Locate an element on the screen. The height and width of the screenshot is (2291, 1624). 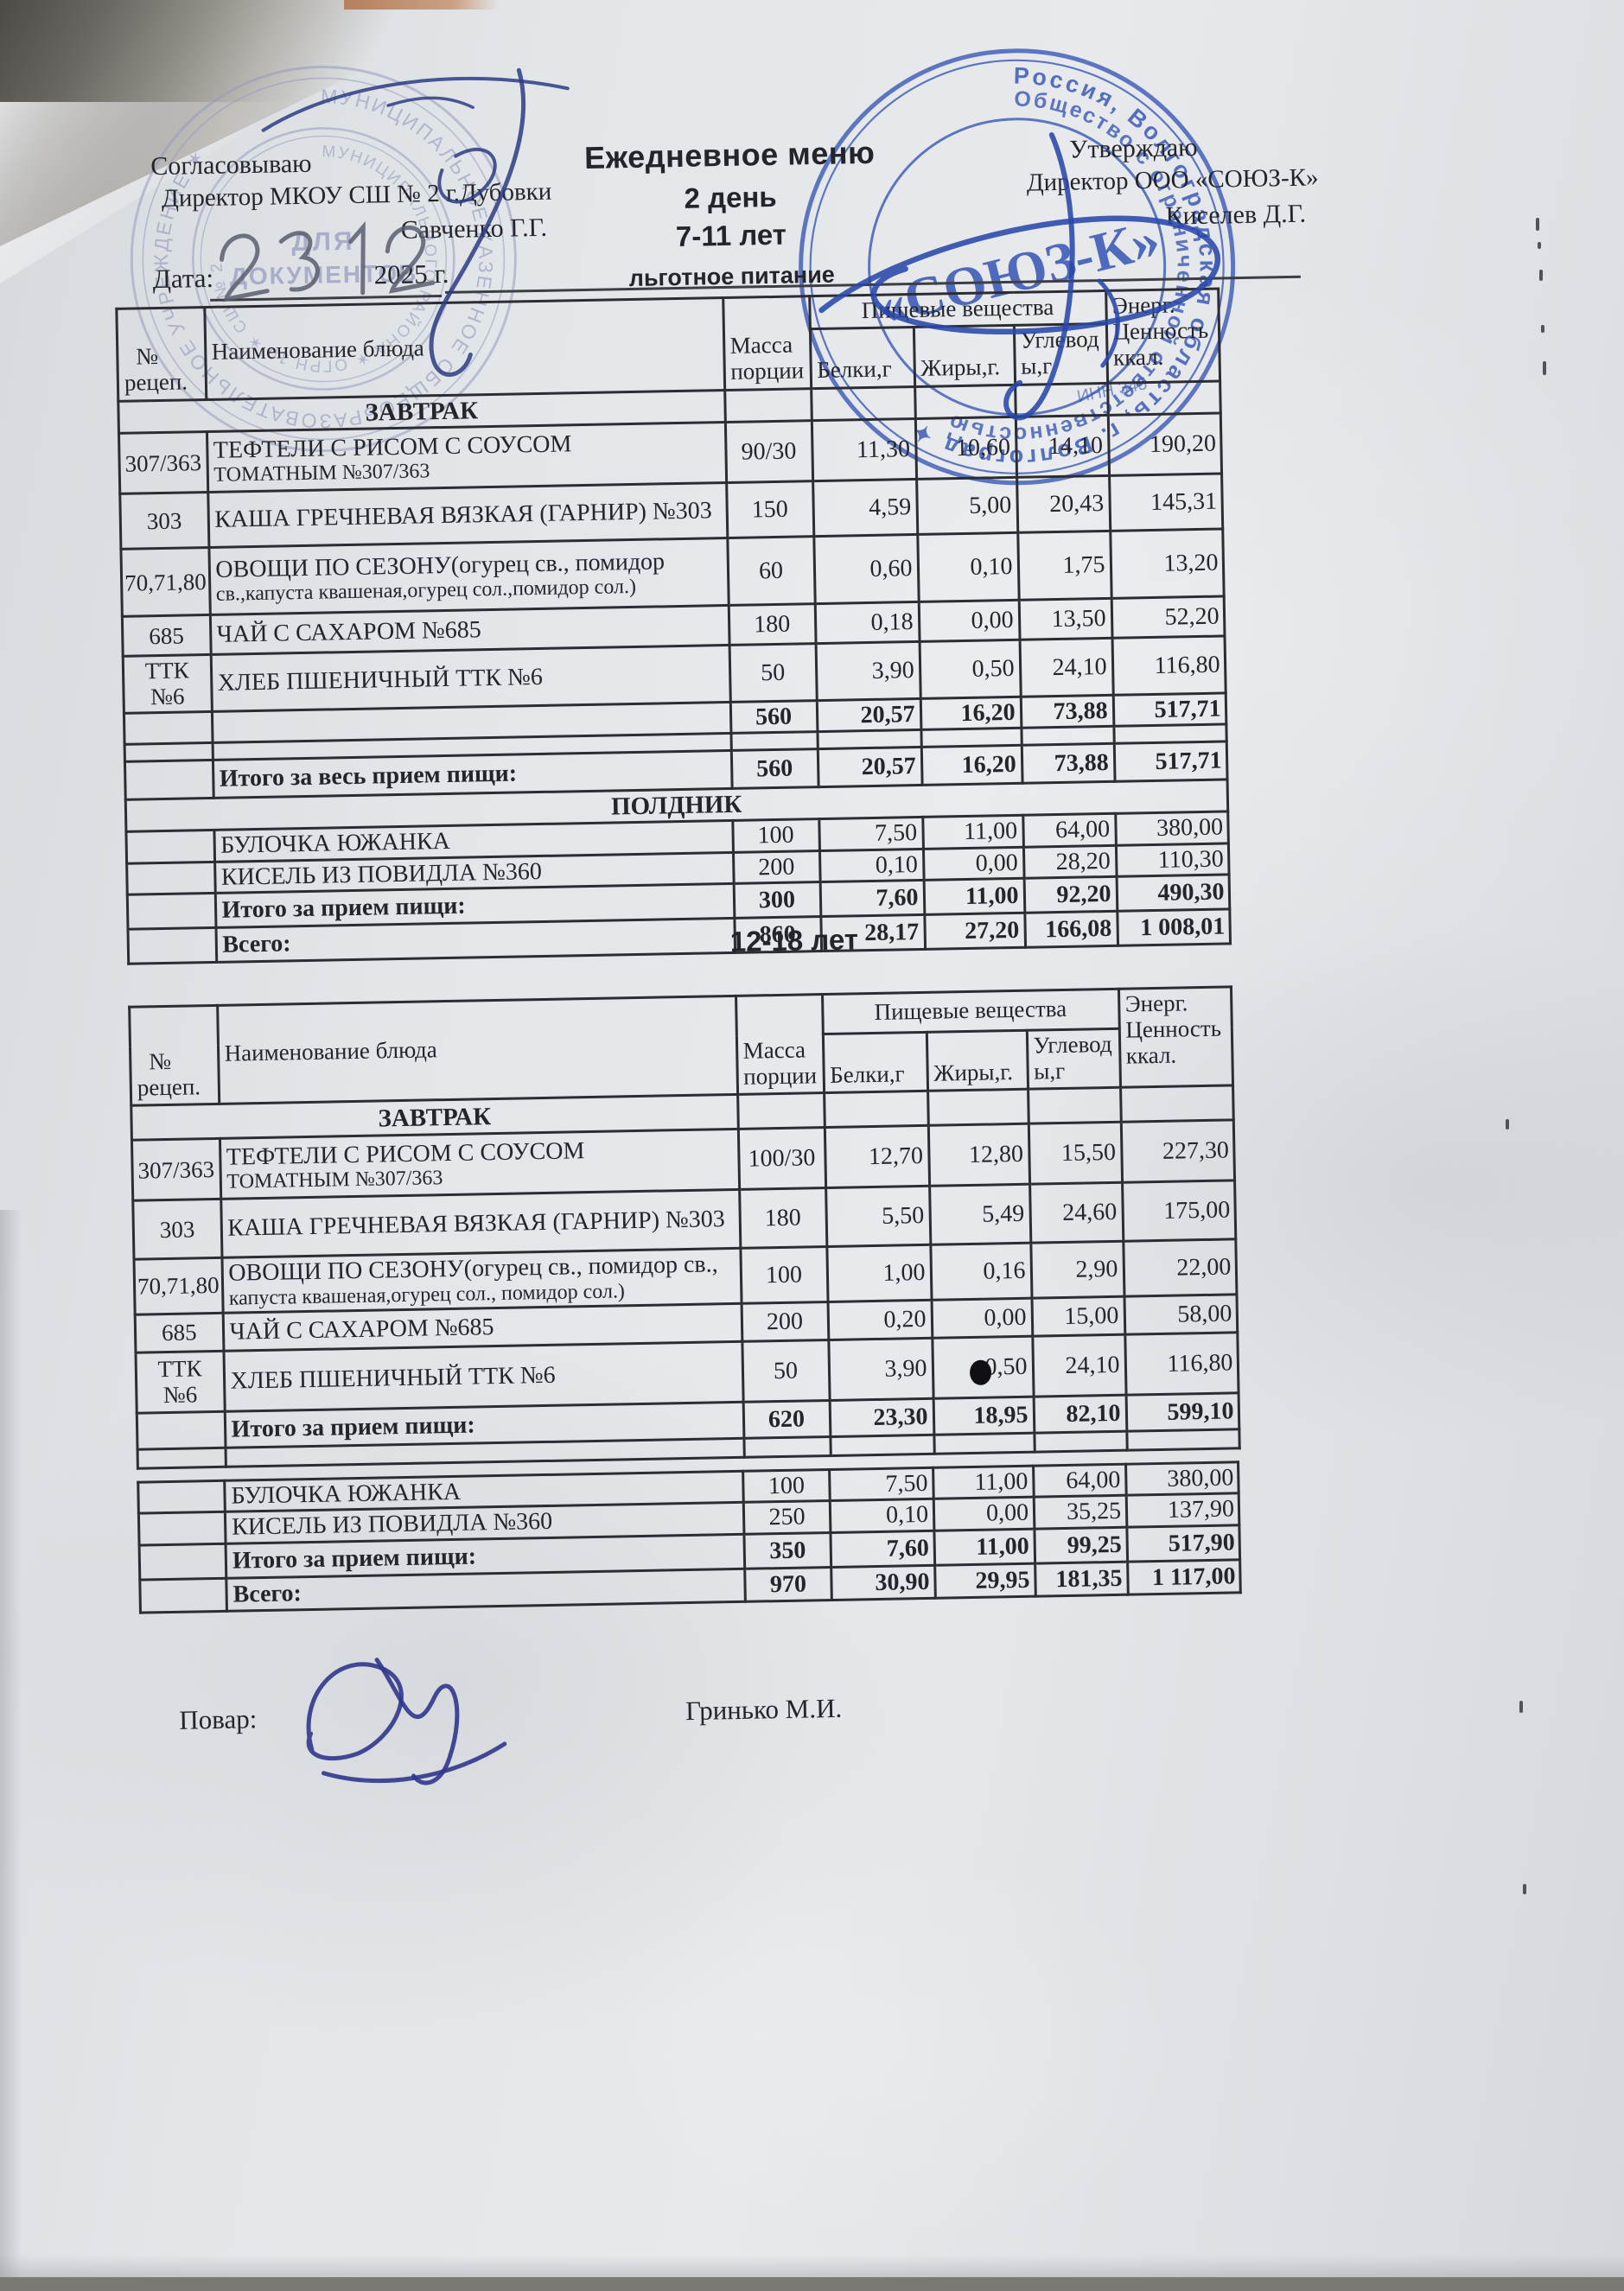
value-cell: 64,00 is located at coordinates (1069, 830).